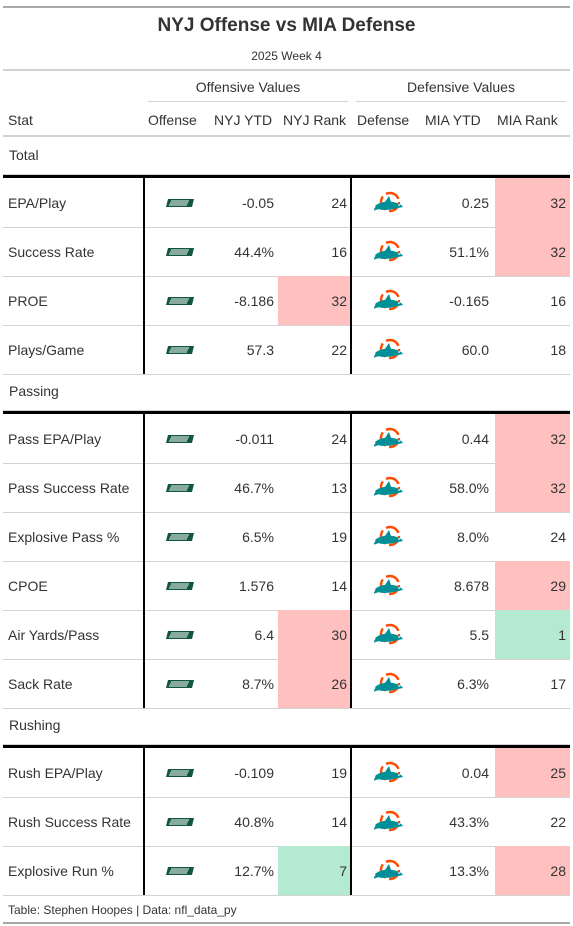 This screenshot has width=573, height=926. Describe the element at coordinates (475, 772) in the screenshot. I see `mia-ytd-value: 0.04` at that location.